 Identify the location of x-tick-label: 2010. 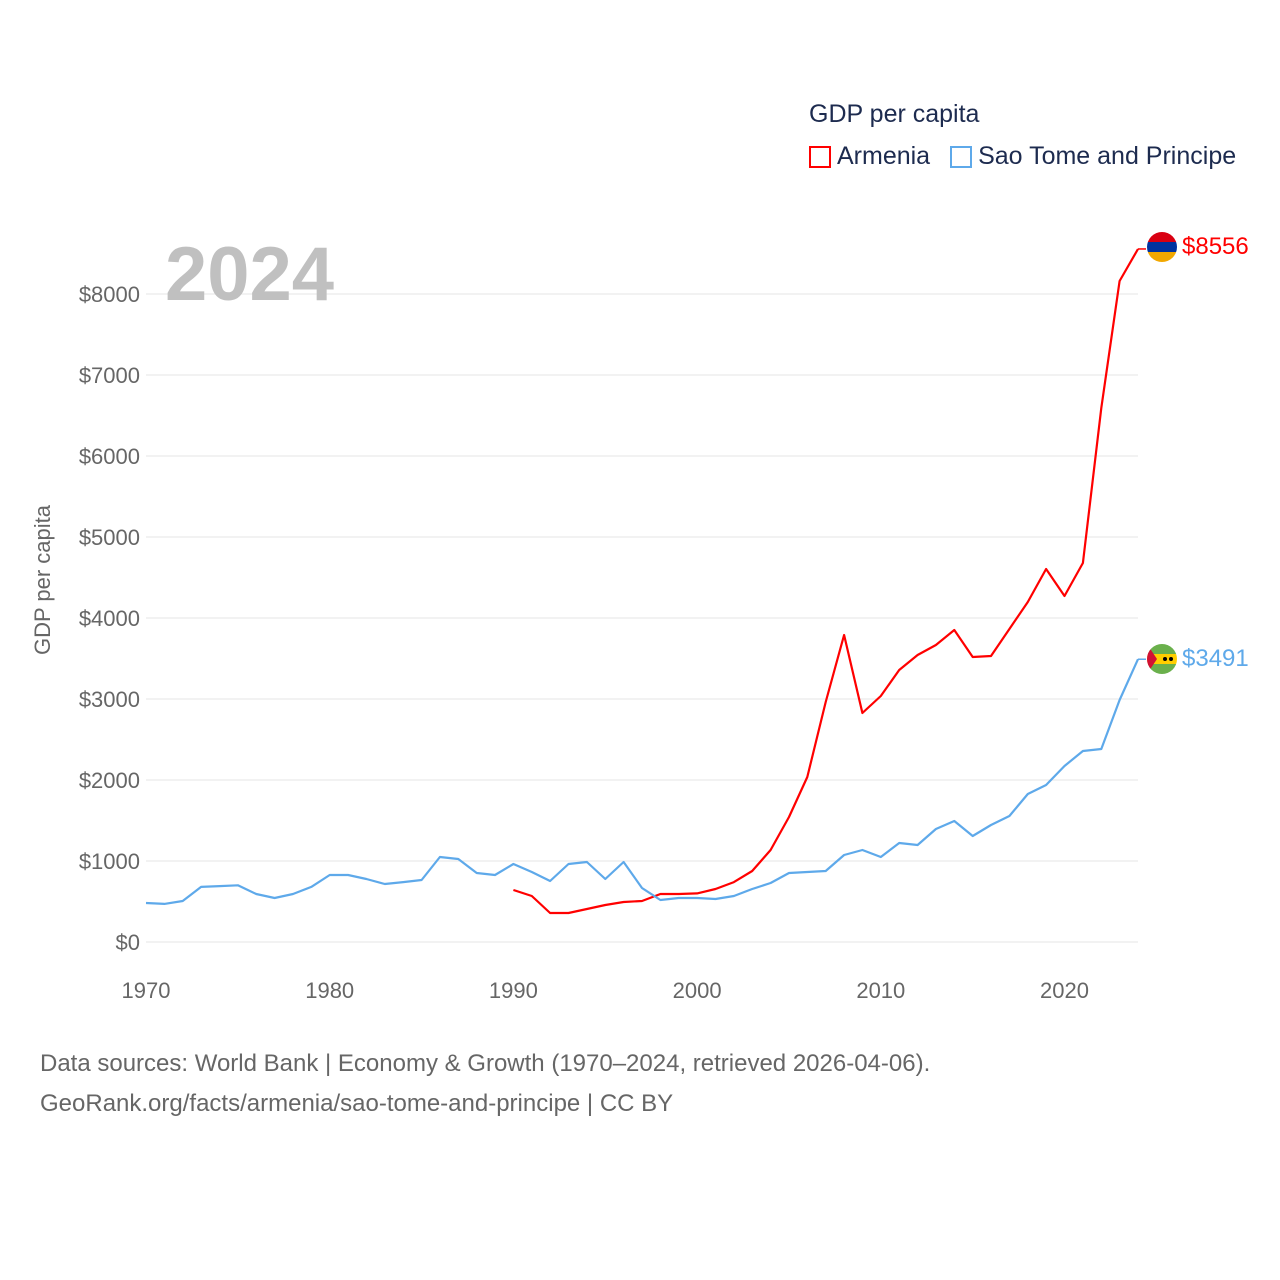
(880, 990).